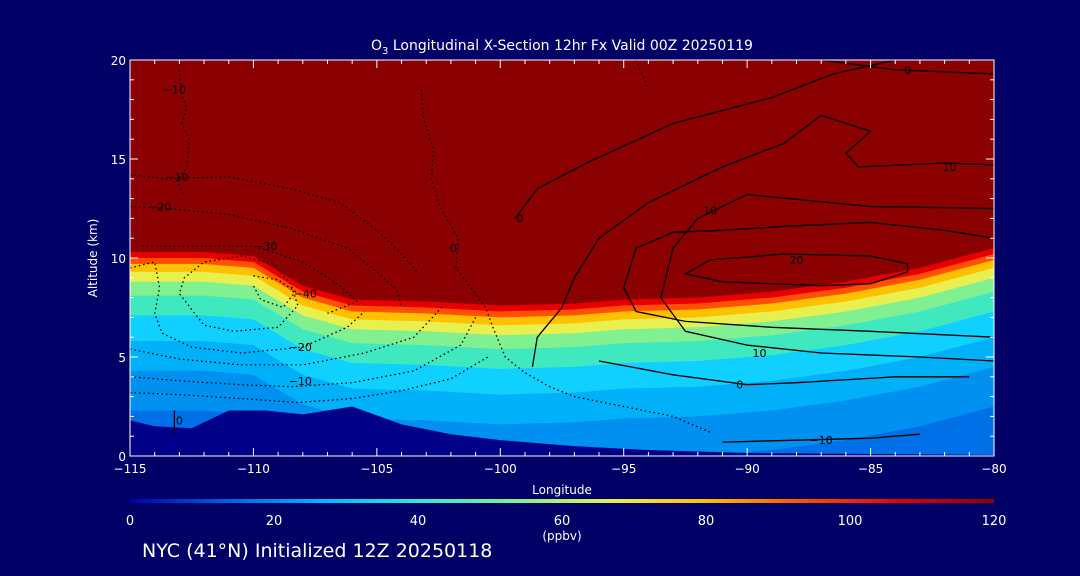 The height and width of the screenshot is (576, 1080). Describe the element at coordinates (130, 521) in the screenshot. I see `colorbar-tick-label: 0` at that location.